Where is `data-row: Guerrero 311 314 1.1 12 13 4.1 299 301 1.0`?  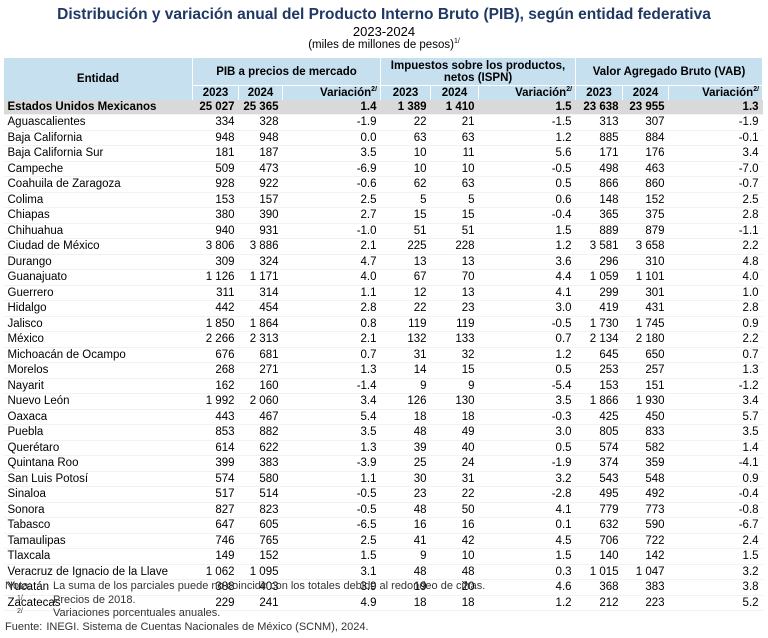 data-row: Guerrero 311 314 1.1 12 13 4.1 299 301 1.0 is located at coordinates (383, 293).